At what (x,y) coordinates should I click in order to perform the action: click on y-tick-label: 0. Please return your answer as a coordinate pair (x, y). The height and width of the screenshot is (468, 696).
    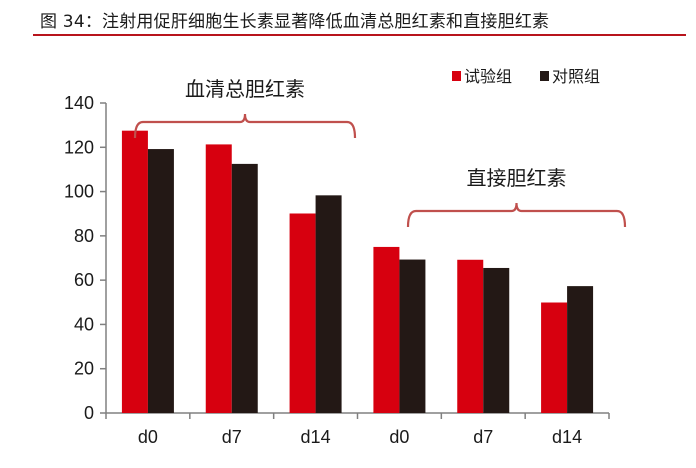
    Looking at the image, I should click on (89, 413).